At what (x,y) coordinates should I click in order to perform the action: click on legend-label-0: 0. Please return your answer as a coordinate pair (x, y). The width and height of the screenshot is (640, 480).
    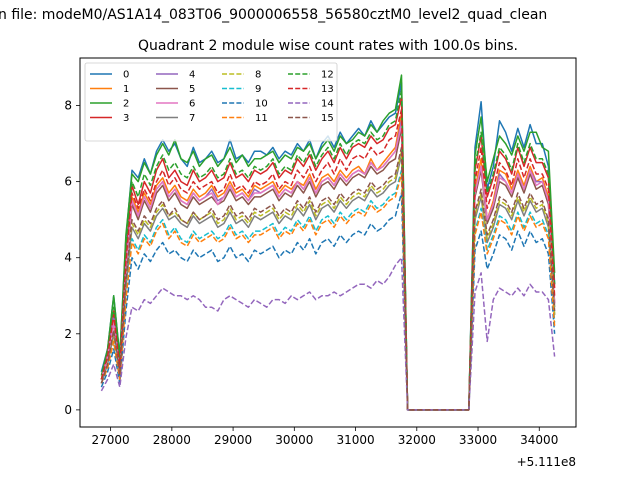
    Looking at the image, I should click on (126, 75).